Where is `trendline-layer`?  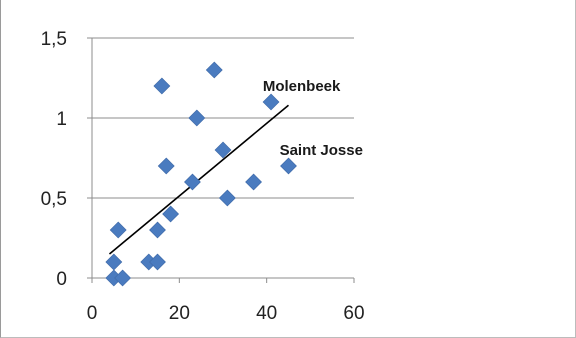
trendline-layer is located at coordinates (199, 179).